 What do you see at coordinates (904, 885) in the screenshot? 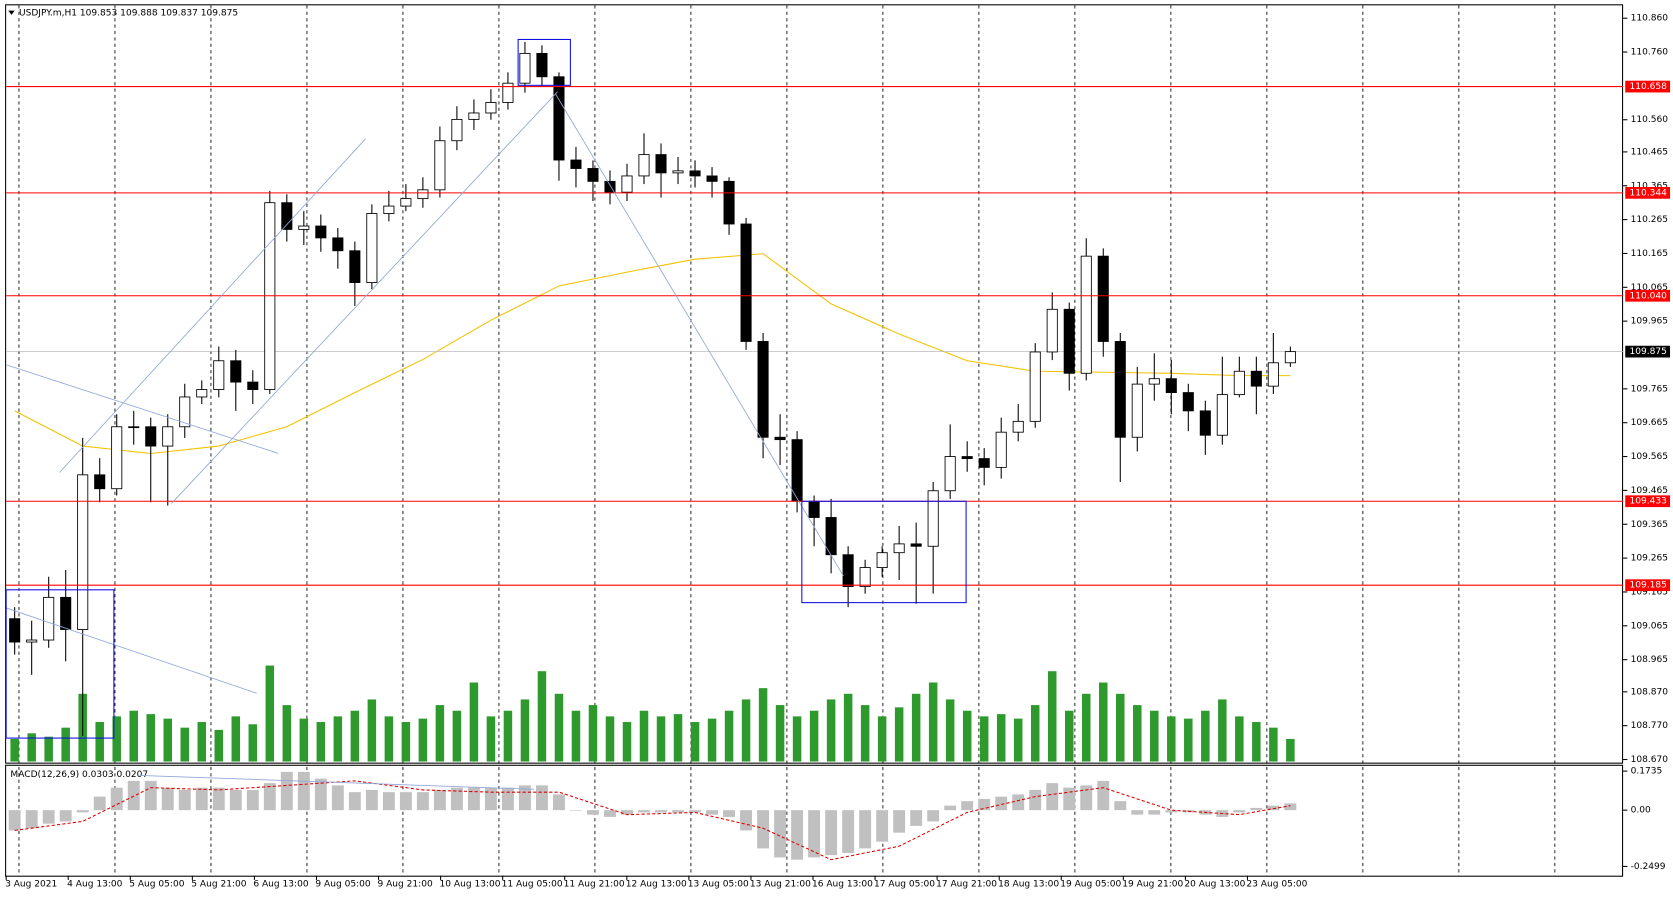
I see `x-tick-label: 17 Aug 05:00` at bounding box center [904, 885].